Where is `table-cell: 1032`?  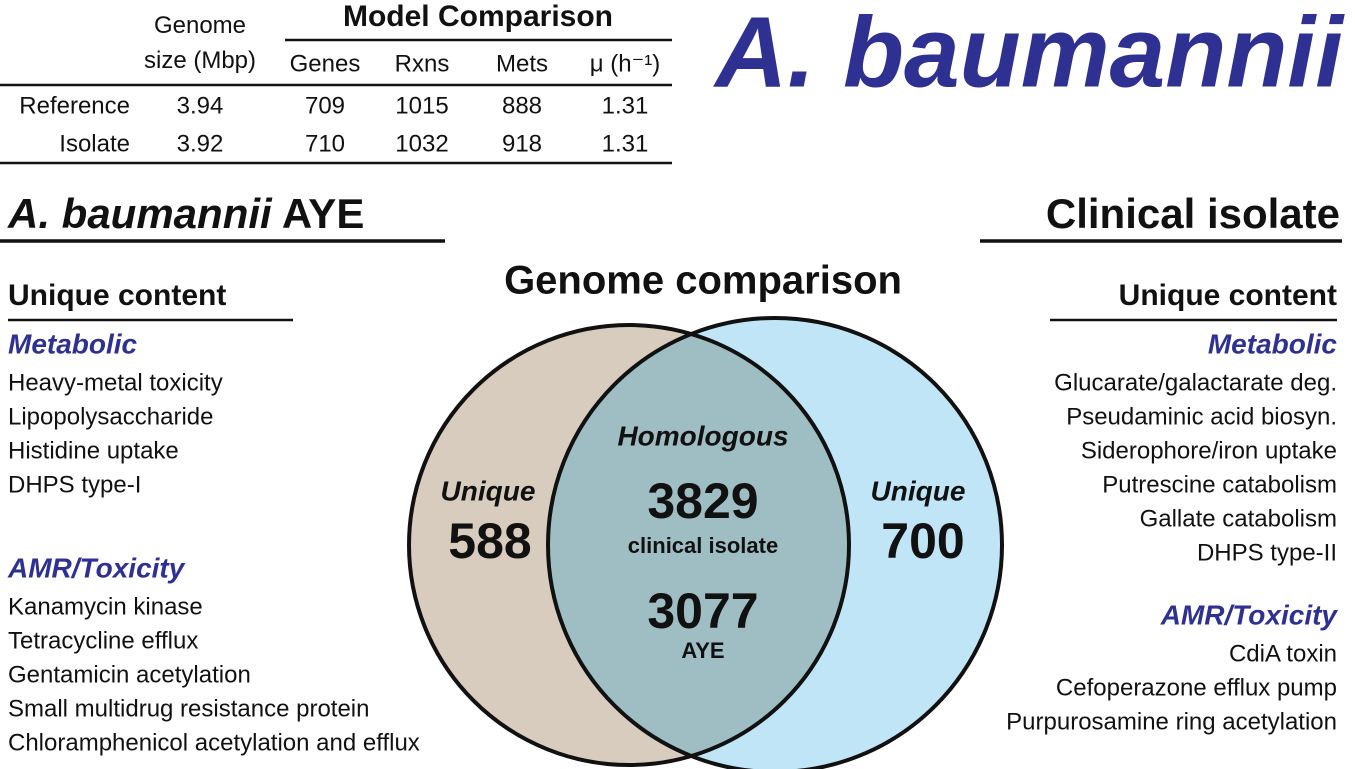
table-cell: 1032 is located at coordinates (421, 143).